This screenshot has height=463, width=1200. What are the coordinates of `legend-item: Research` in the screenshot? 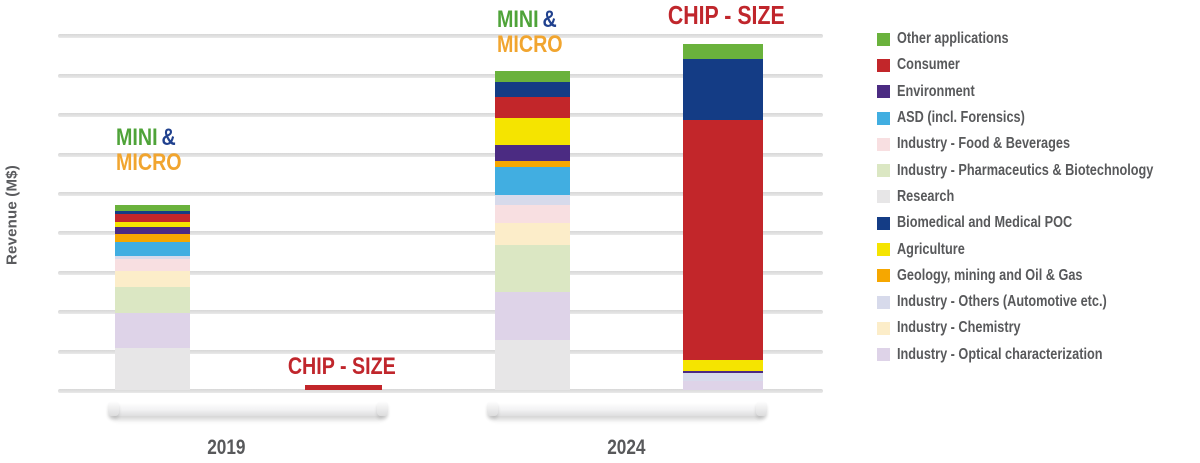 It's located at (1038, 197).